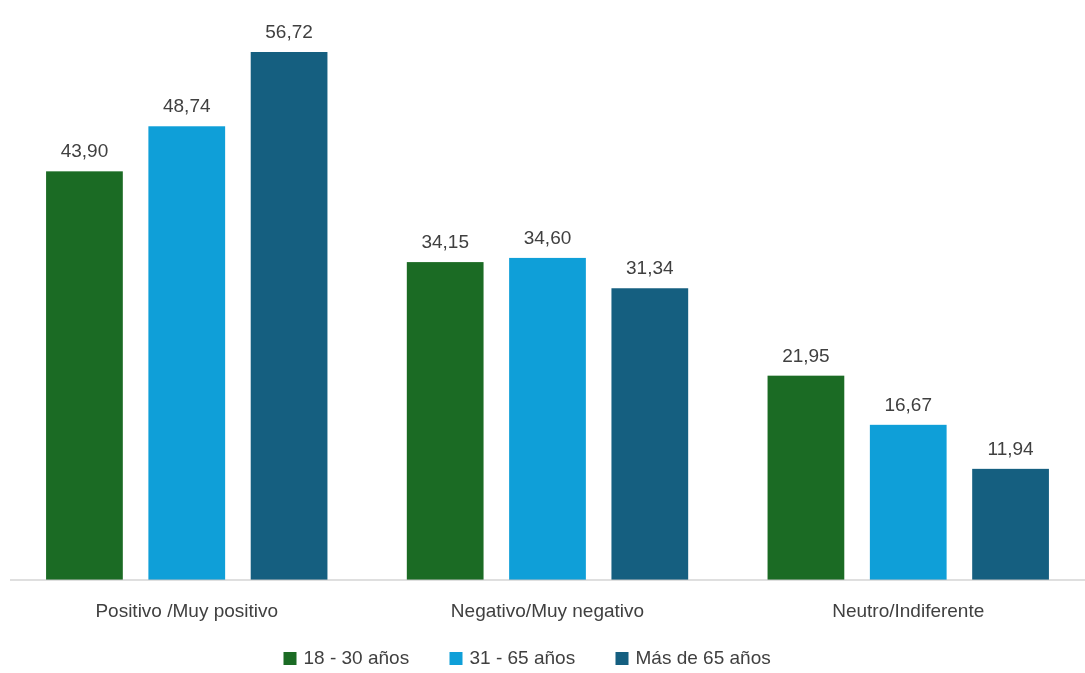 Image resolution: width=1085 pixels, height=673 pixels. What do you see at coordinates (806, 355) in the screenshot?
I see `data-label: 21,95` at bounding box center [806, 355].